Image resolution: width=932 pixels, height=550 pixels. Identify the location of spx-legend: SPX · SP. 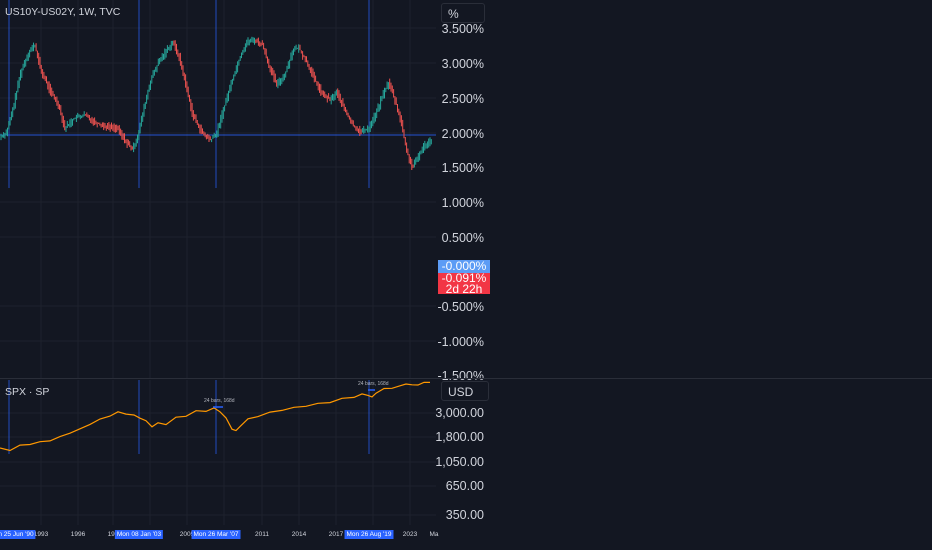
(27, 392).